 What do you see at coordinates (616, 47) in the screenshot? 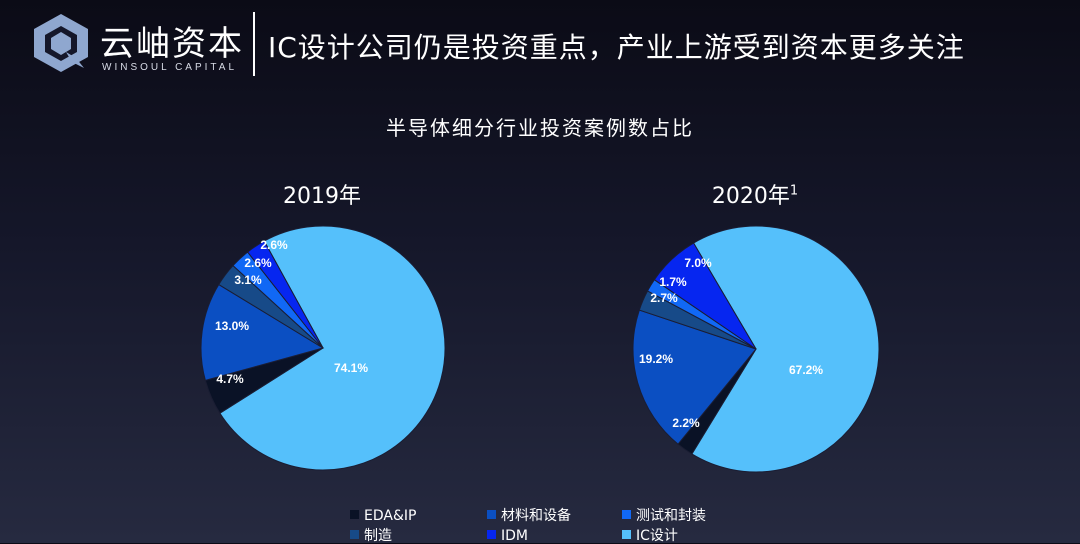
I see `page-title: IC设计公司仍是投资重点，产业上游受到资本更多关注` at bounding box center [616, 47].